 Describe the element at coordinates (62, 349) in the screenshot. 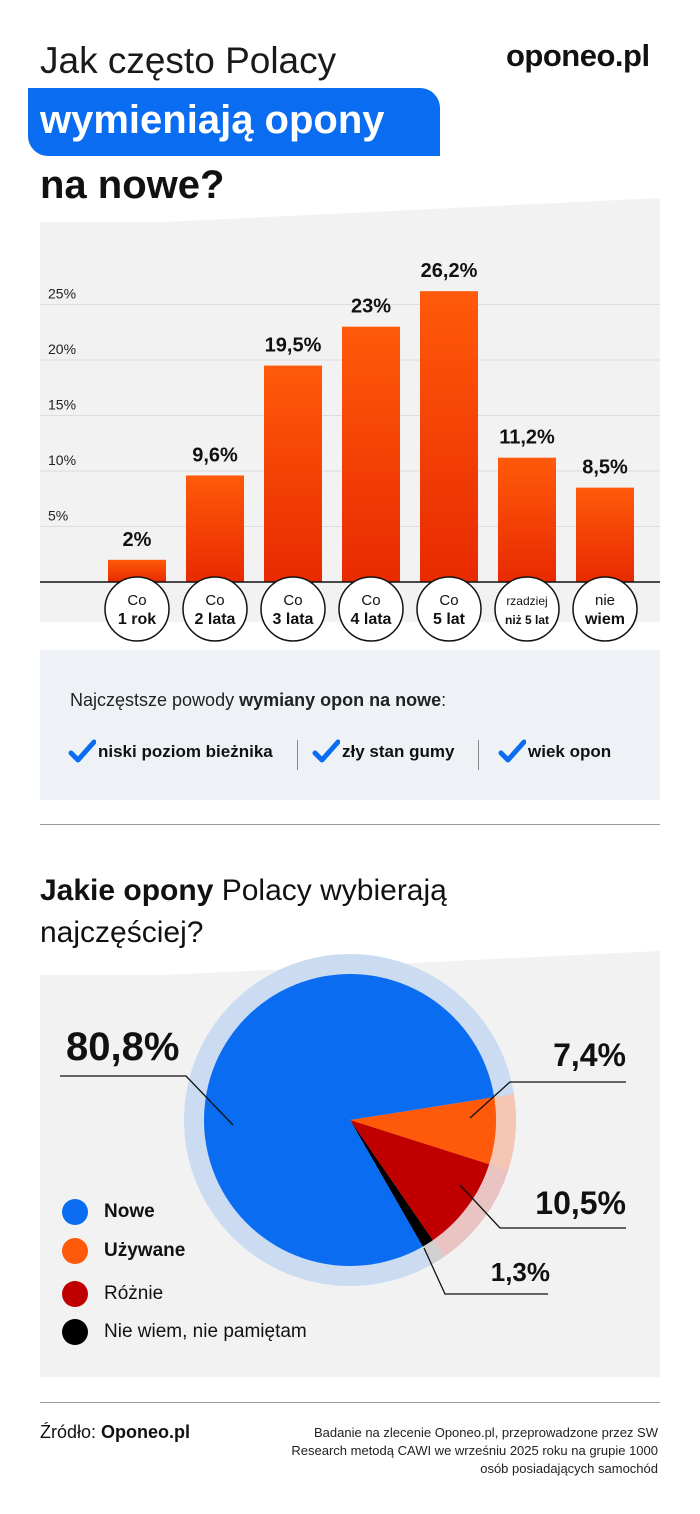

I see `y-tick-label: 20%` at that location.